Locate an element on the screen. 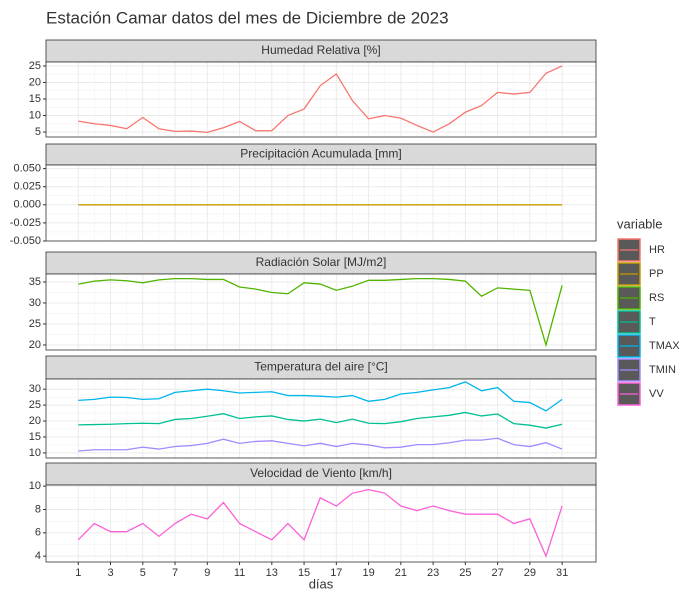 This screenshot has width=683, height=591. x-axis-title: días is located at coordinates (321, 583).